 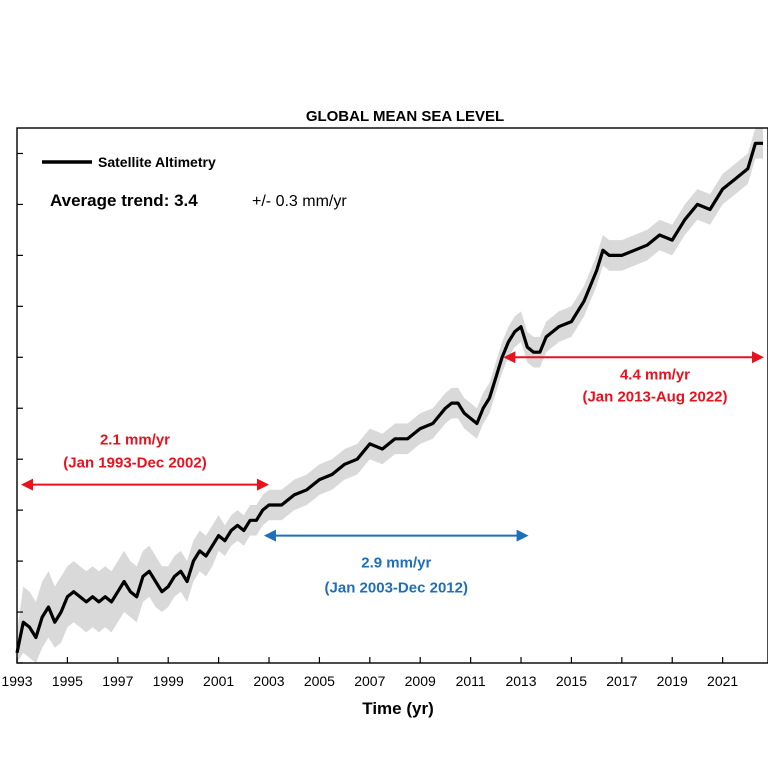 What do you see at coordinates (396, 588) in the screenshot?
I see `rate-period-label: (Jan 2003-Dec 2012)` at bounding box center [396, 588].